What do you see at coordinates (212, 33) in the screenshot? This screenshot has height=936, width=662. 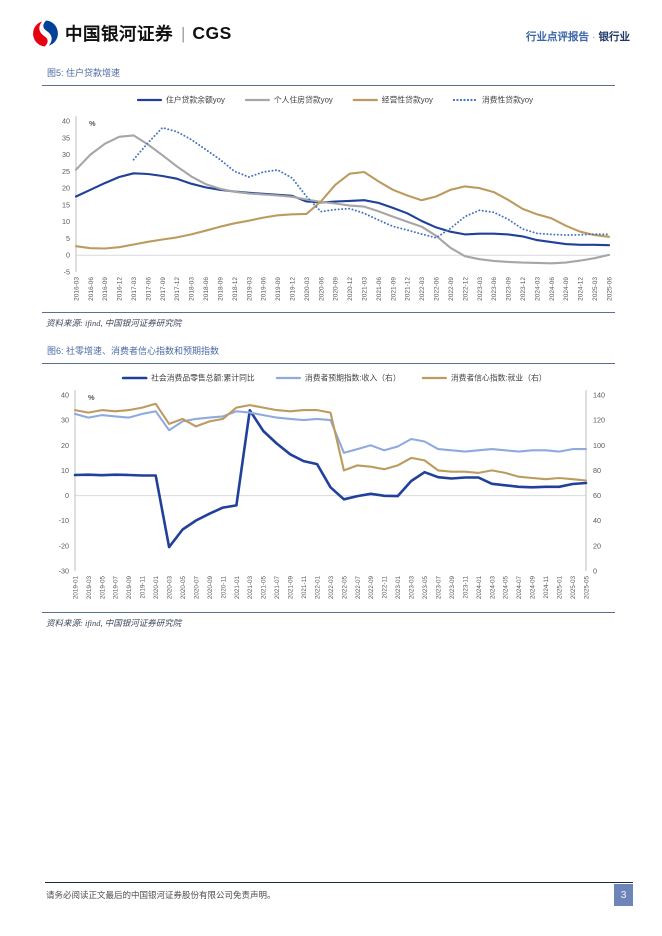 I see `logo-abbreviation: CGS` at bounding box center [212, 33].